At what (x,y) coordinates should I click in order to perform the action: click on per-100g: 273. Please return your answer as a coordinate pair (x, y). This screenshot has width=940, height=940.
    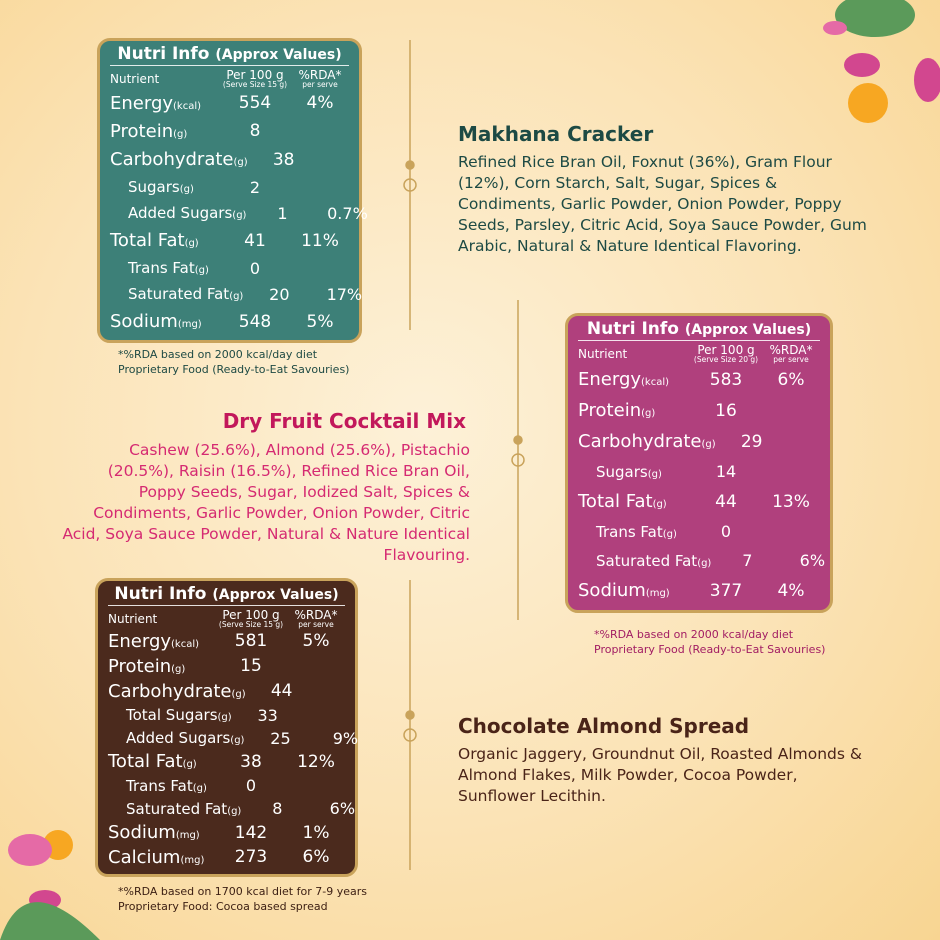
    Looking at the image, I should click on (251, 857).